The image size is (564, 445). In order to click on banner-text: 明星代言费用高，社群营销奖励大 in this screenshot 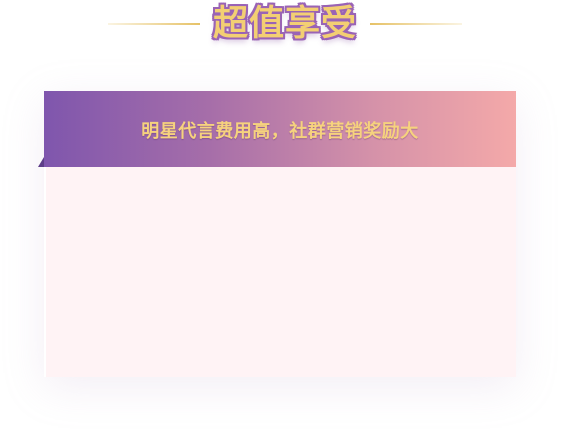, I will do `click(280, 131)`.